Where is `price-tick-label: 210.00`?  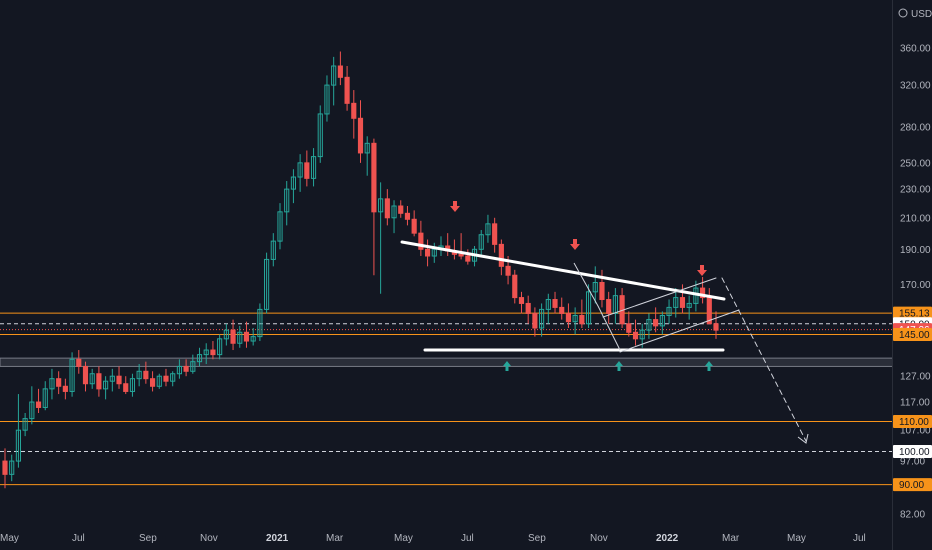 price-tick-label: 210.00 is located at coordinates (915, 218).